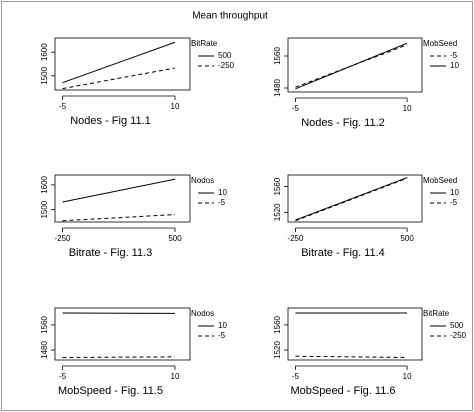  What do you see at coordinates (230, 16) in the screenshot?
I see `chart-title: Mean throughput` at bounding box center [230, 16].